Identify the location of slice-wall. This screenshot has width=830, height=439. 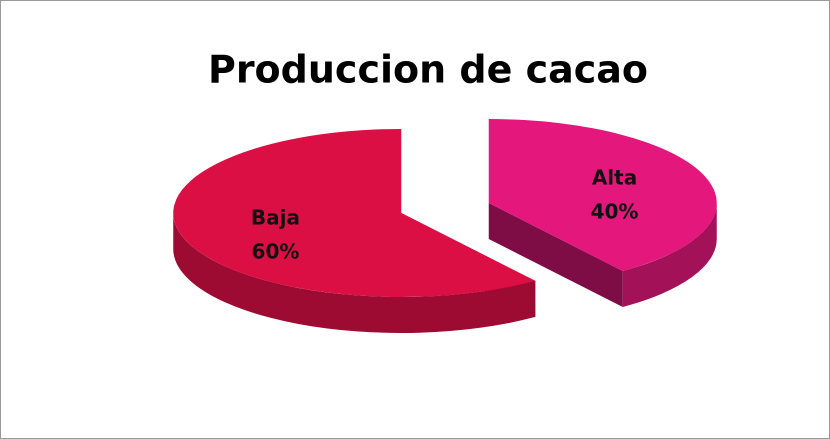
(555, 255).